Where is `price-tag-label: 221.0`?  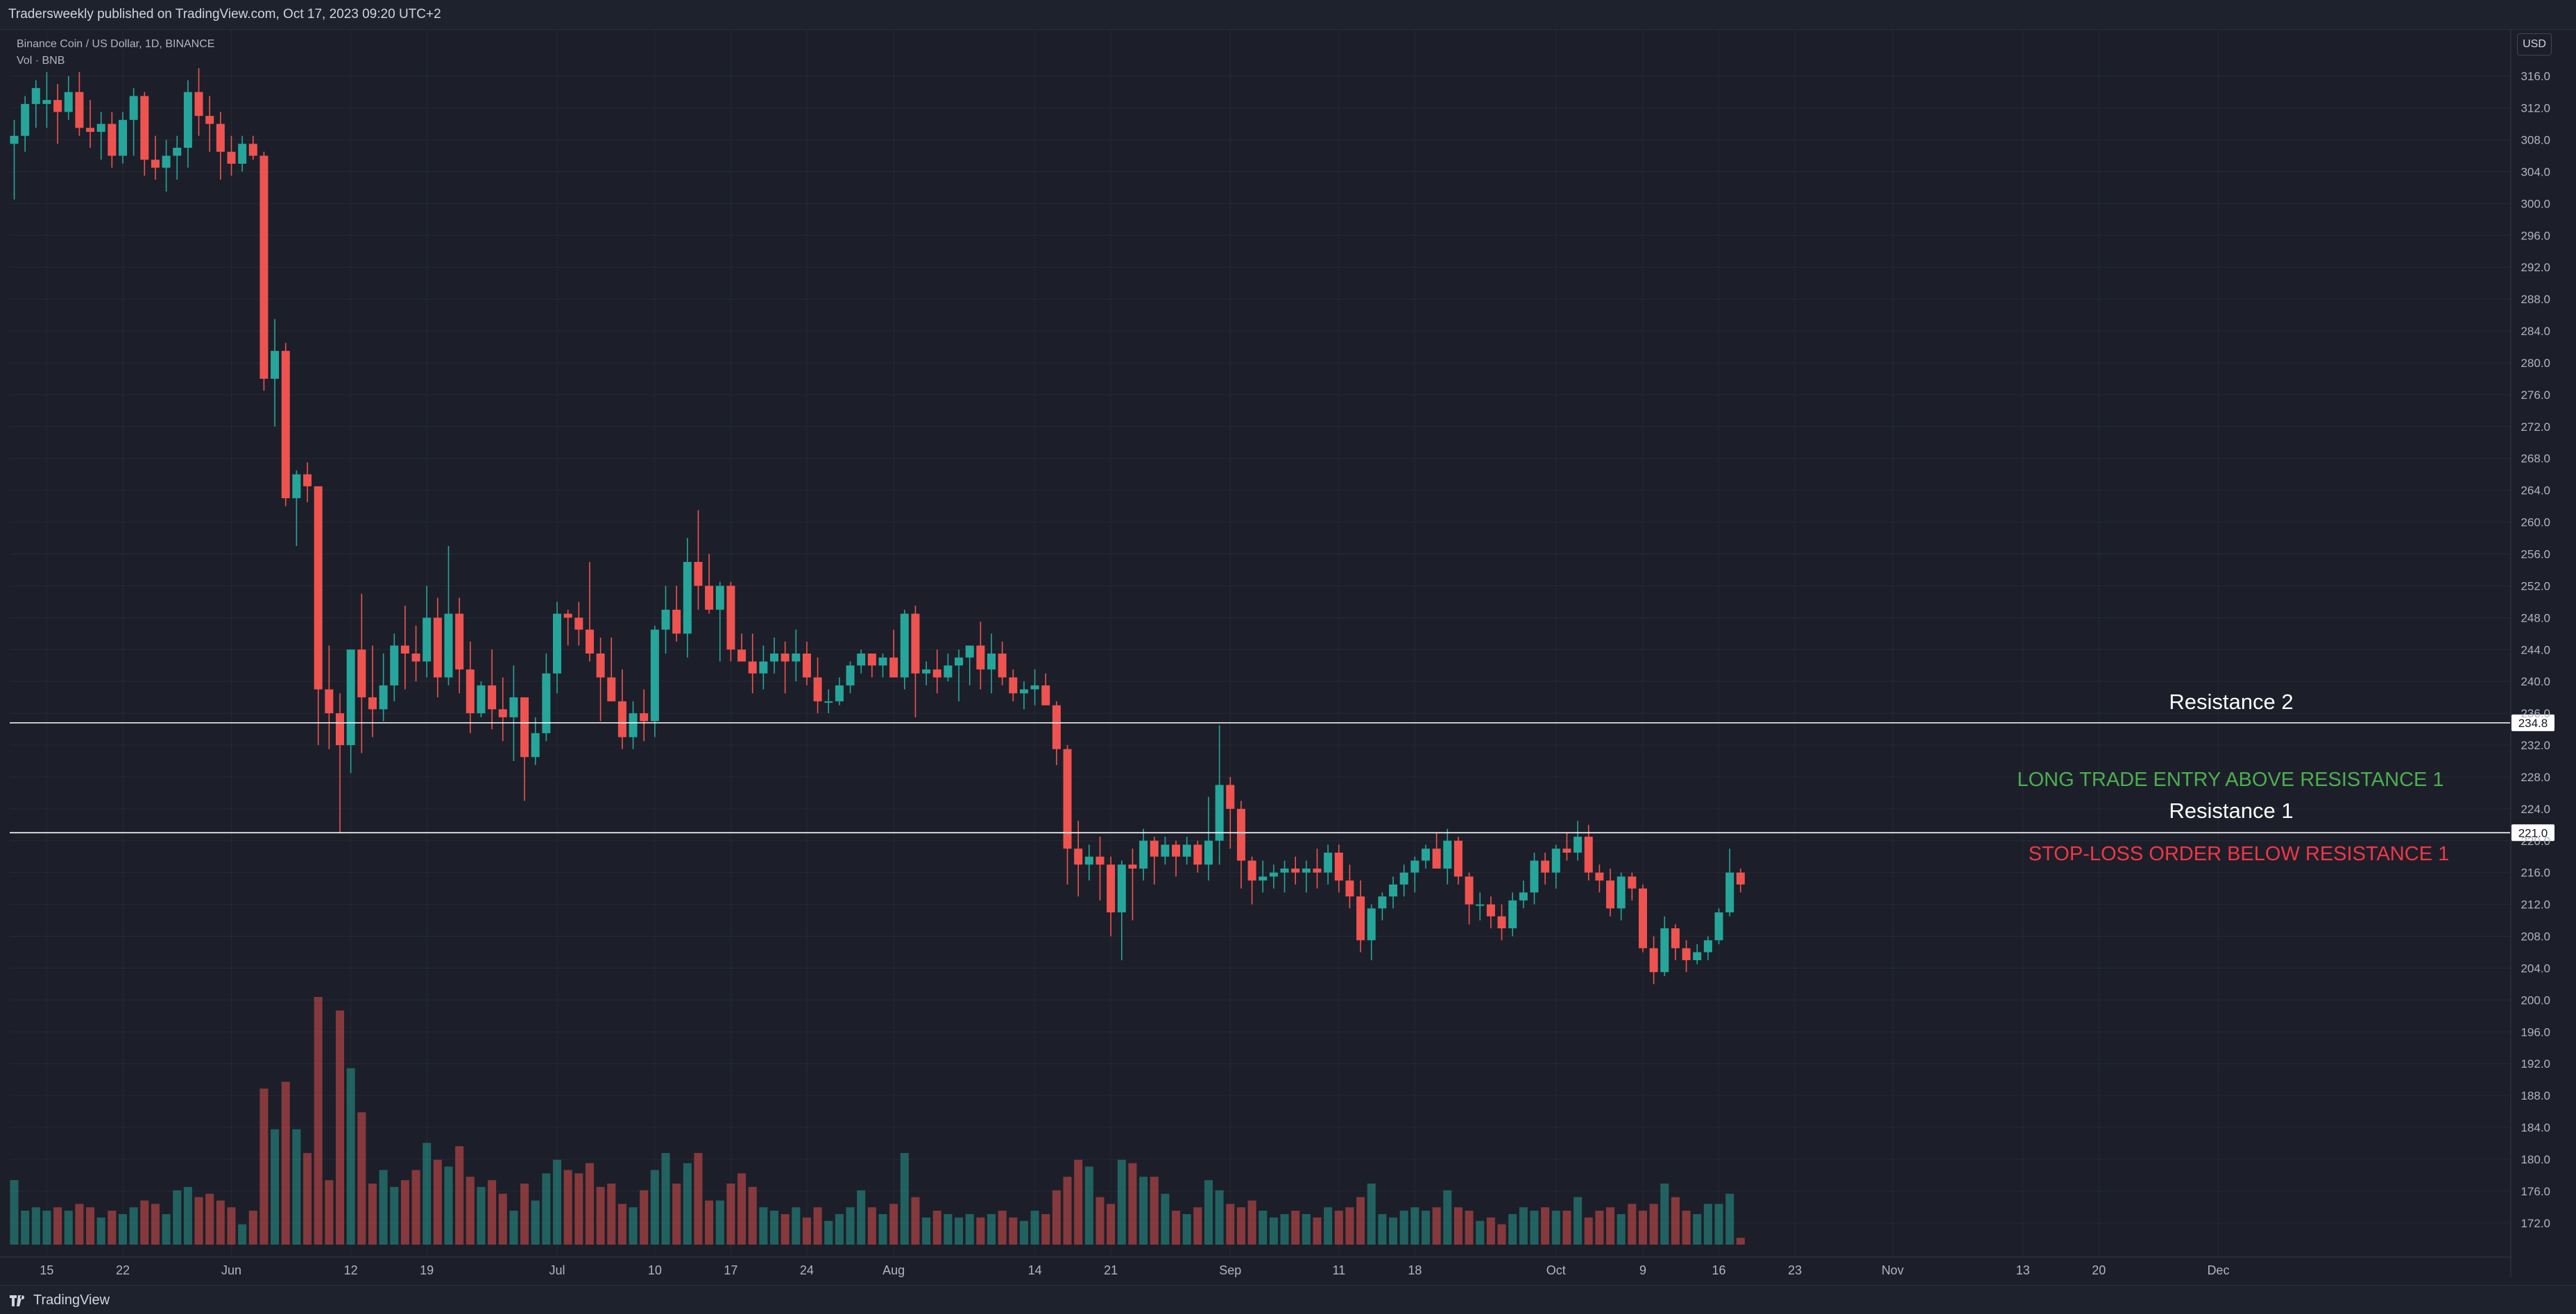 price-tag-label: 221.0 is located at coordinates (2533, 832).